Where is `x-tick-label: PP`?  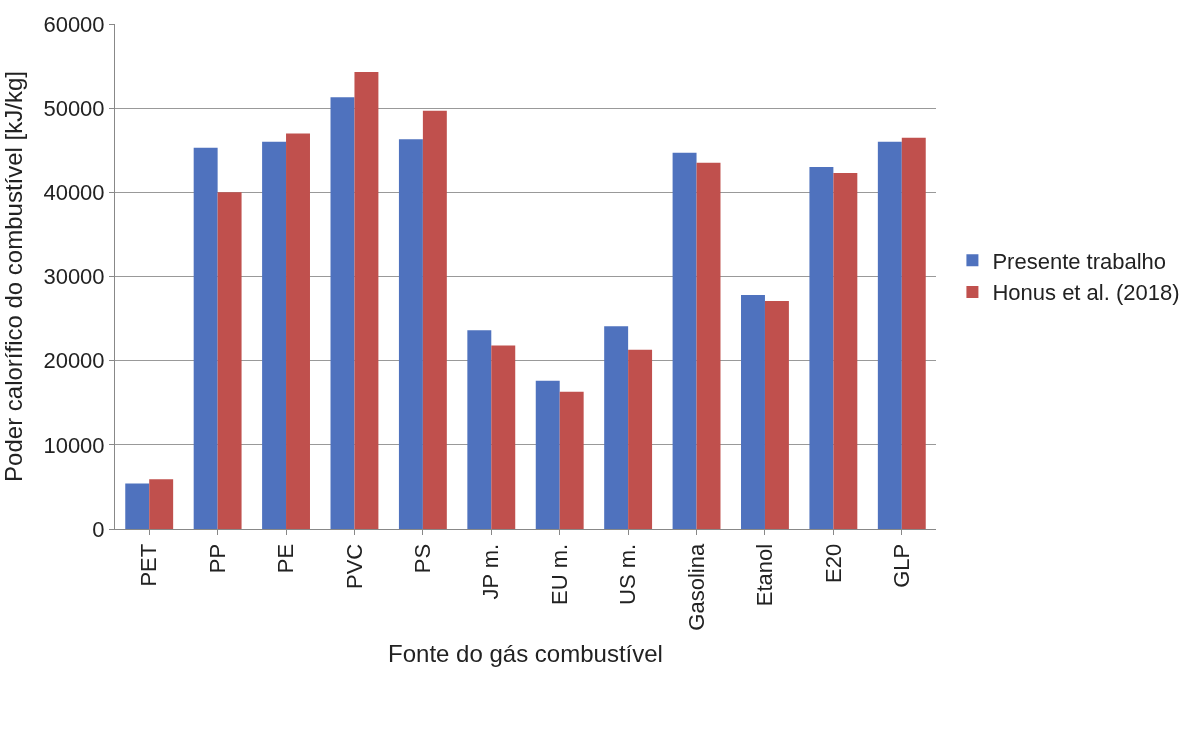 x-tick-label: PP is located at coordinates (217, 558).